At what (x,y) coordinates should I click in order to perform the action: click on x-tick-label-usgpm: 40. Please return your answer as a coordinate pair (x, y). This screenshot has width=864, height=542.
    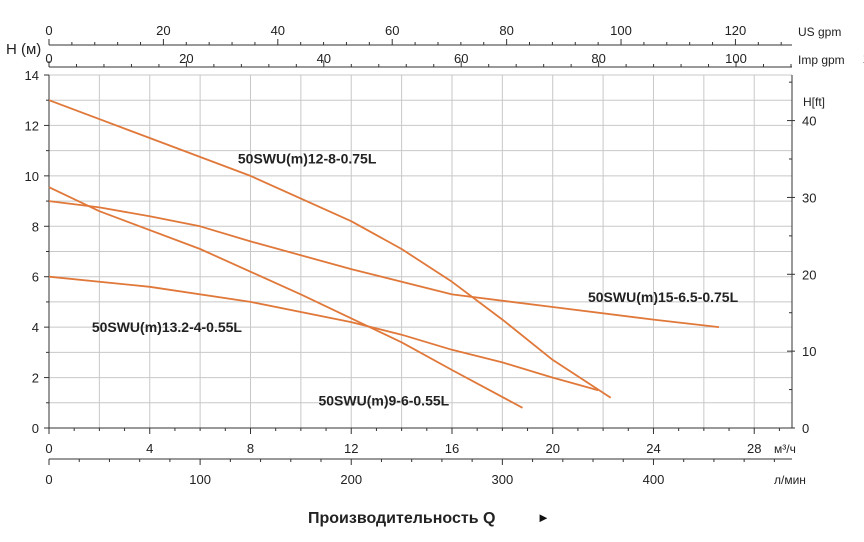
    Looking at the image, I should click on (278, 30).